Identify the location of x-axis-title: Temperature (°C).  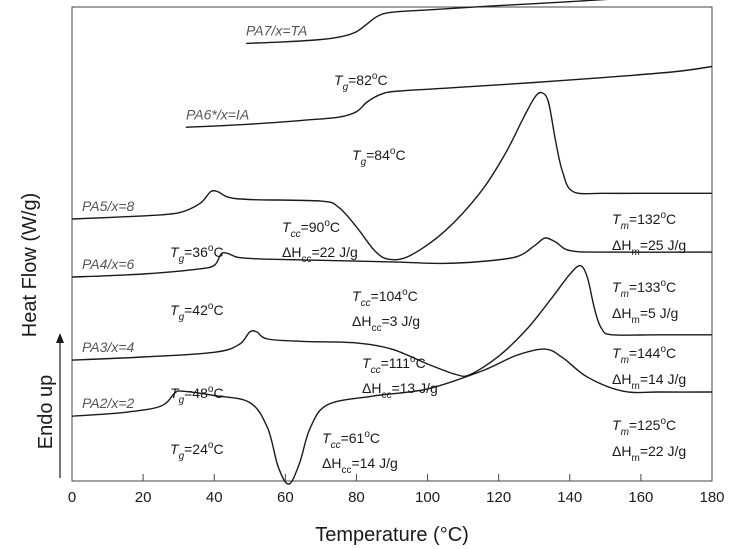
(392, 535).